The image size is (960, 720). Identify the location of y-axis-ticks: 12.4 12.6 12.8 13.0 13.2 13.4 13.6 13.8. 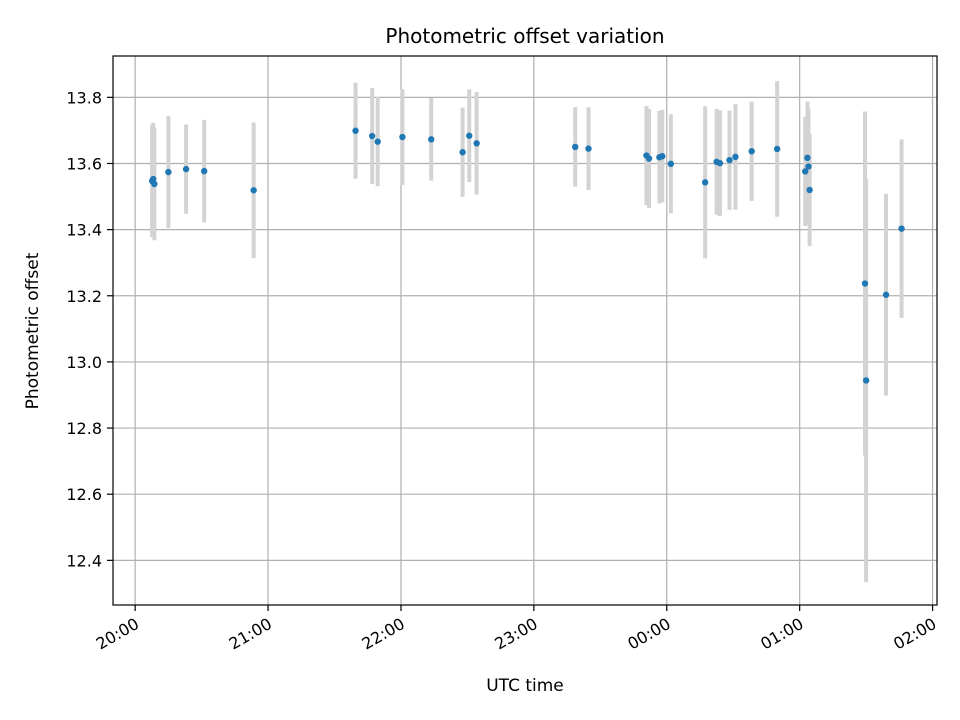
(89, 329).